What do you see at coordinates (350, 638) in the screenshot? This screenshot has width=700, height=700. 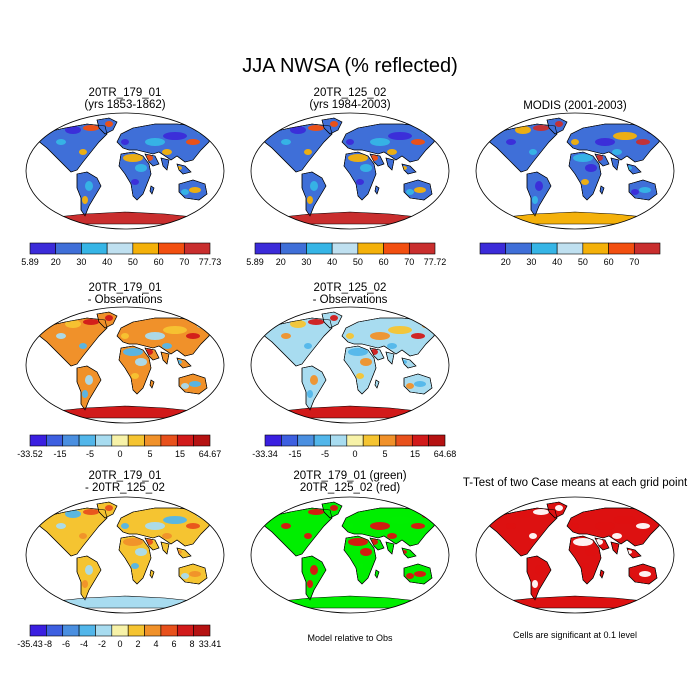 I see `note-model-relative: Model relative to Obs` at bounding box center [350, 638].